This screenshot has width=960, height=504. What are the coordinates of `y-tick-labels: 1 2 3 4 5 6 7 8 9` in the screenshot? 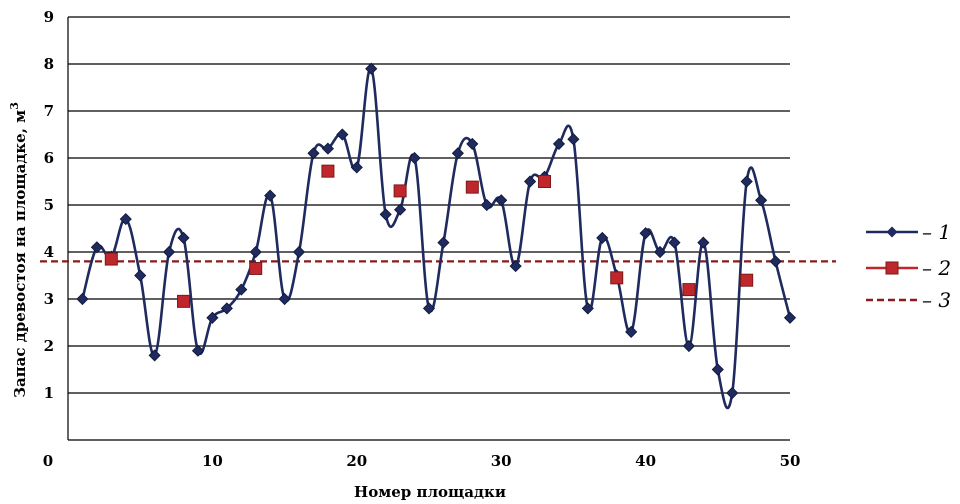 It's located at (49, 205).